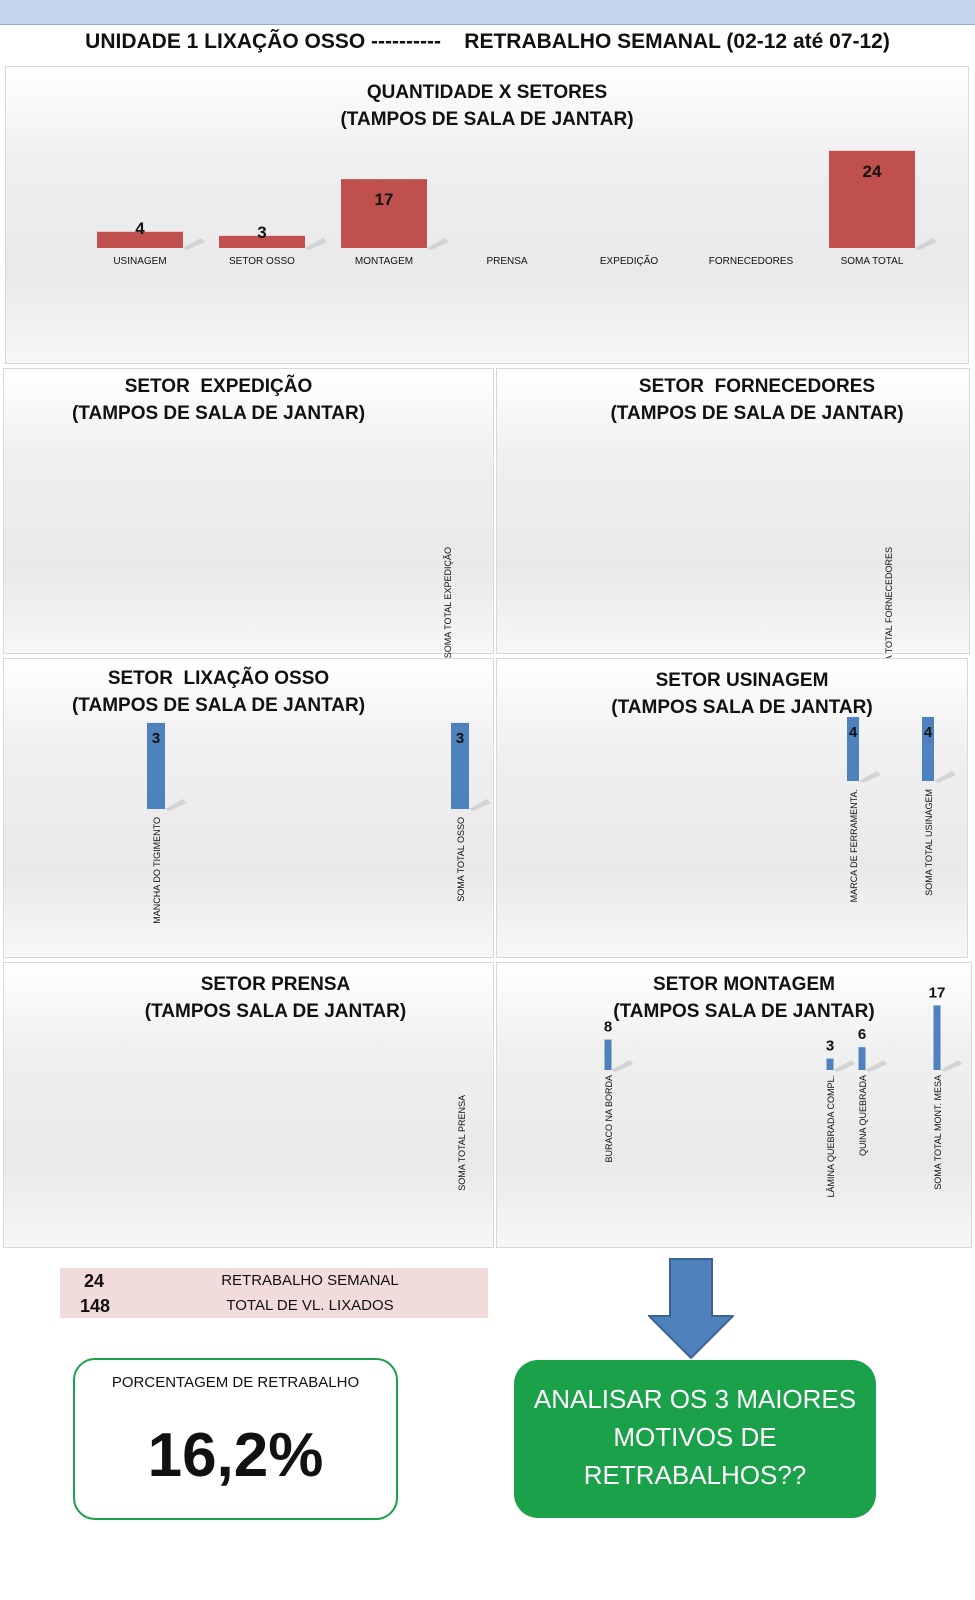 This screenshot has width=975, height=1600. I want to click on tick-label: PRENSA, so click(506, 261).